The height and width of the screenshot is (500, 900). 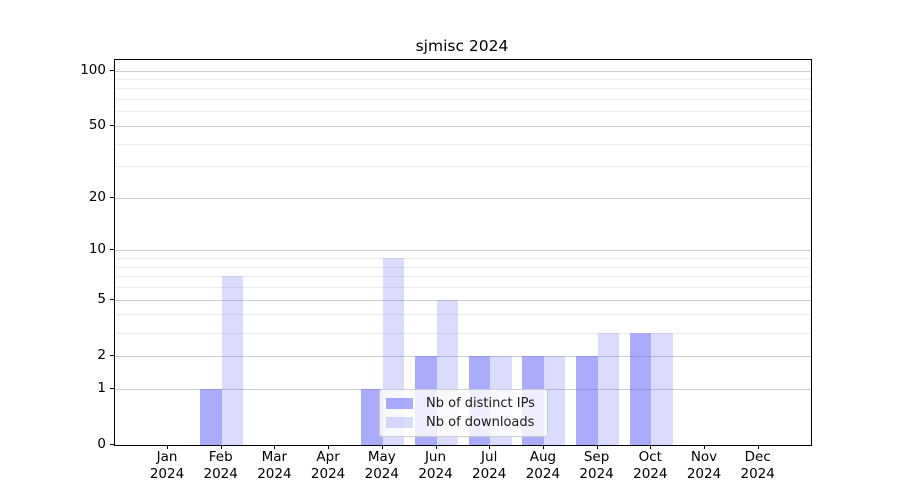 I want to click on bar-nb-of-distinct-ips-oct-2024, so click(x=640, y=388).